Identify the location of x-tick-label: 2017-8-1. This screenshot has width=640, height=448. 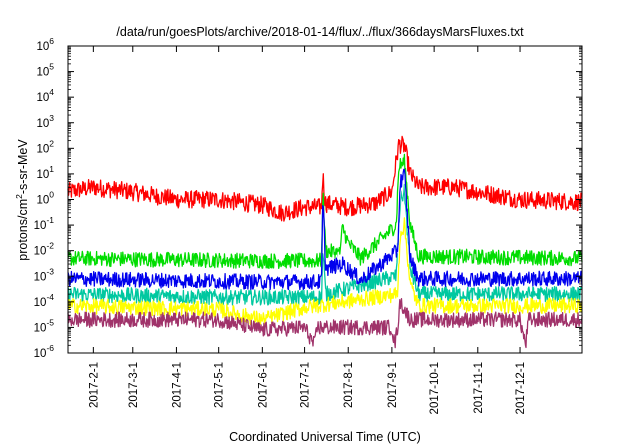
(349, 385).